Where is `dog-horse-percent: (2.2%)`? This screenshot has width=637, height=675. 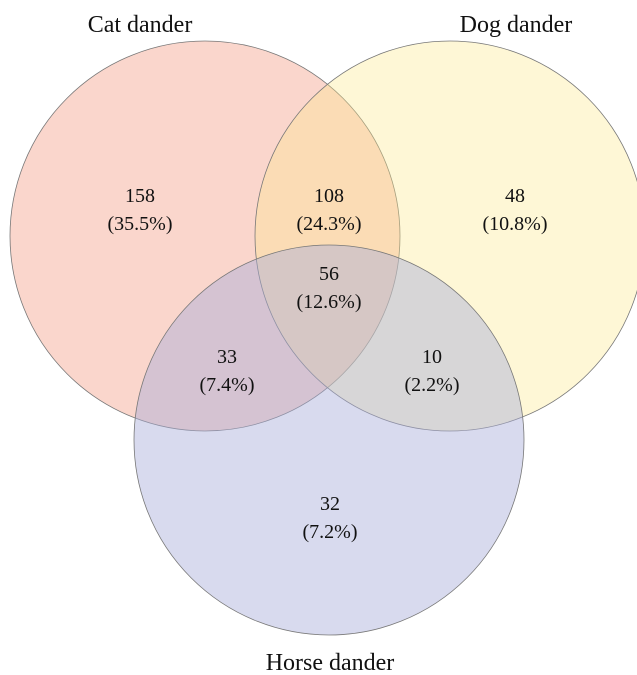
dog-horse-percent: (2.2%) is located at coordinates (432, 385).